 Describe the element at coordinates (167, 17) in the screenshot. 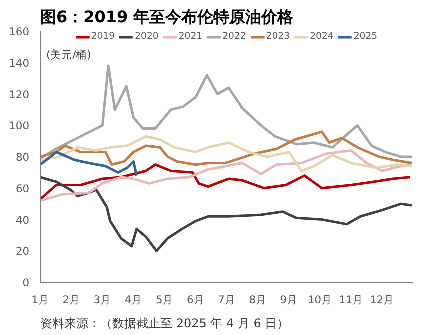

I see `chart-title: 图6：2019 年至今布伦特原油价格` at that location.